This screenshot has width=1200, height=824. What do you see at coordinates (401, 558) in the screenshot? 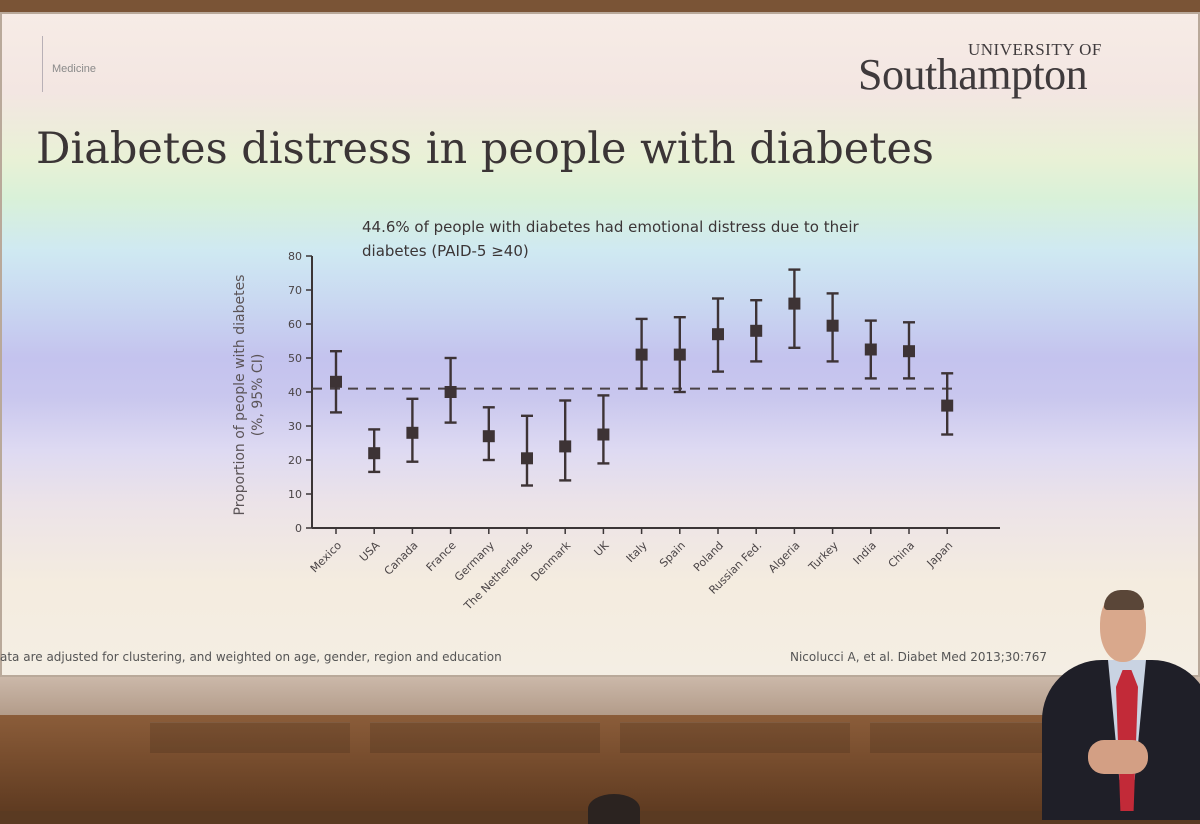
I see `x-tick-label: Canada` at bounding box center [401, 558].